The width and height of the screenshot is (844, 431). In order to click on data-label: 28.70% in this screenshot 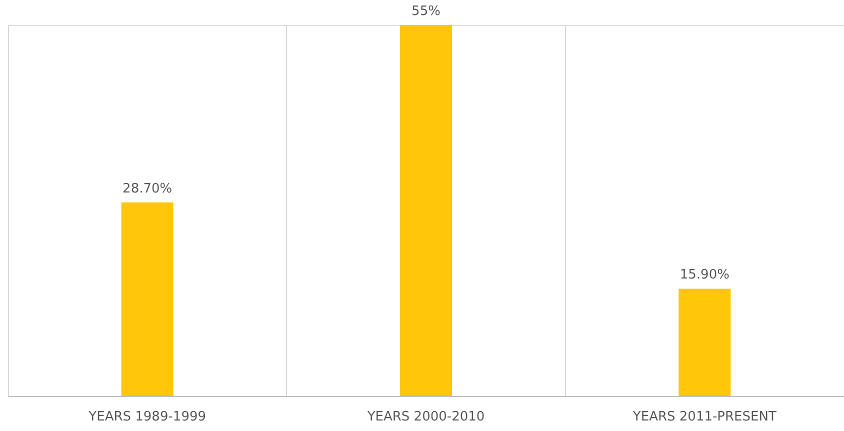, I will do `click(147, 188)`.